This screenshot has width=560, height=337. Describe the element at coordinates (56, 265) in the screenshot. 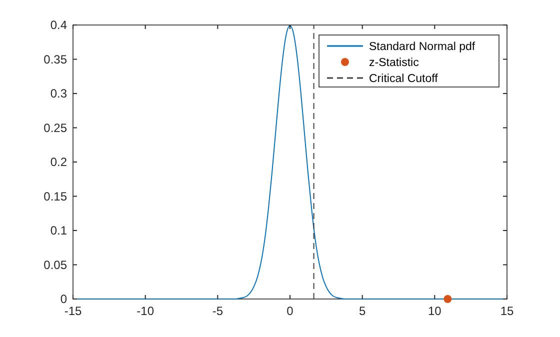

I see `y-tick-label: 0.05` at that location.